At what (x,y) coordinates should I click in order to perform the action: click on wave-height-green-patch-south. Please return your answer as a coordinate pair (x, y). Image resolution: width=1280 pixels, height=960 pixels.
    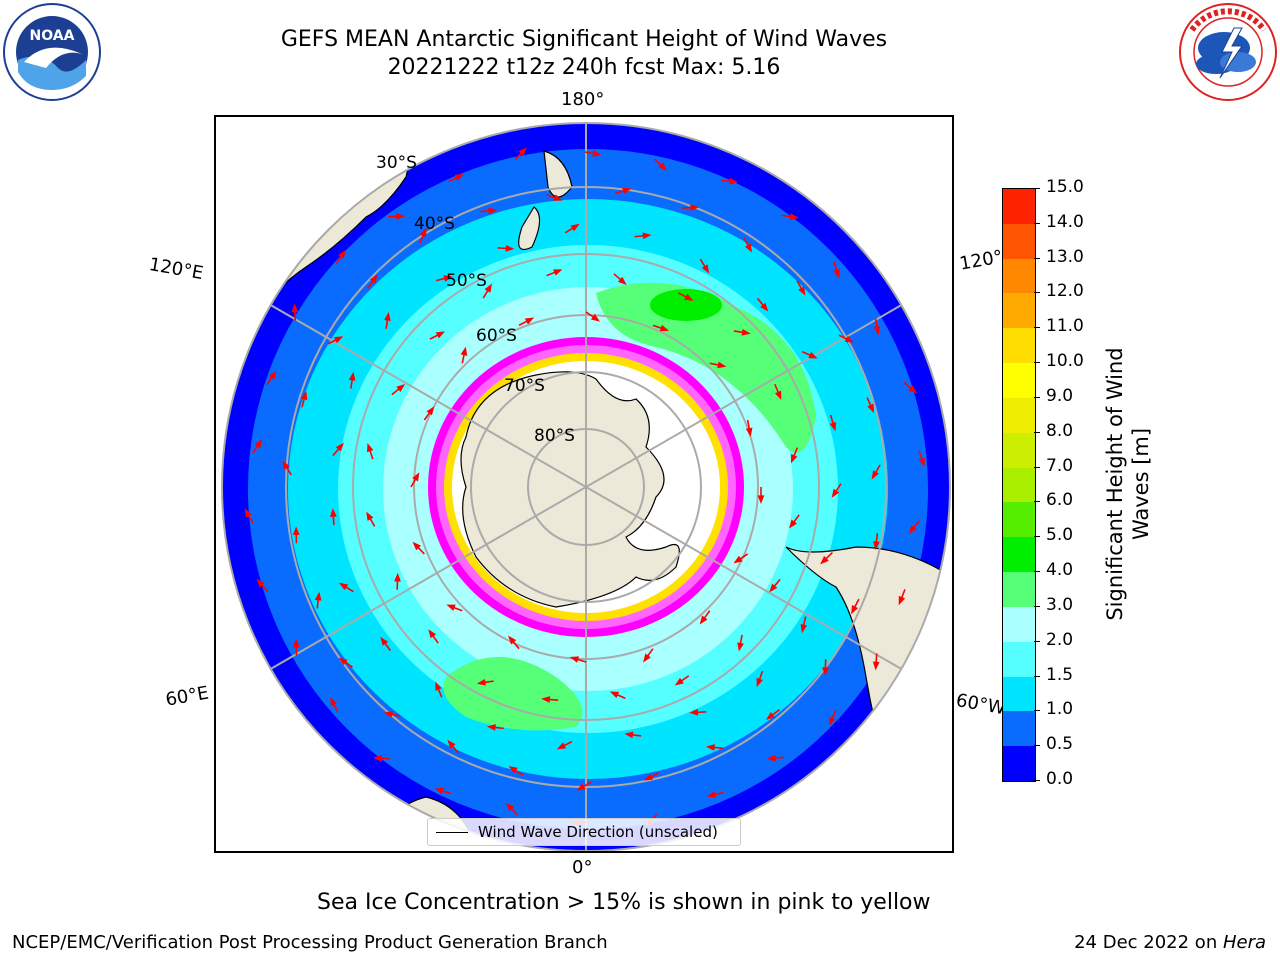
    Looking at the image, I should click on (513, 694).